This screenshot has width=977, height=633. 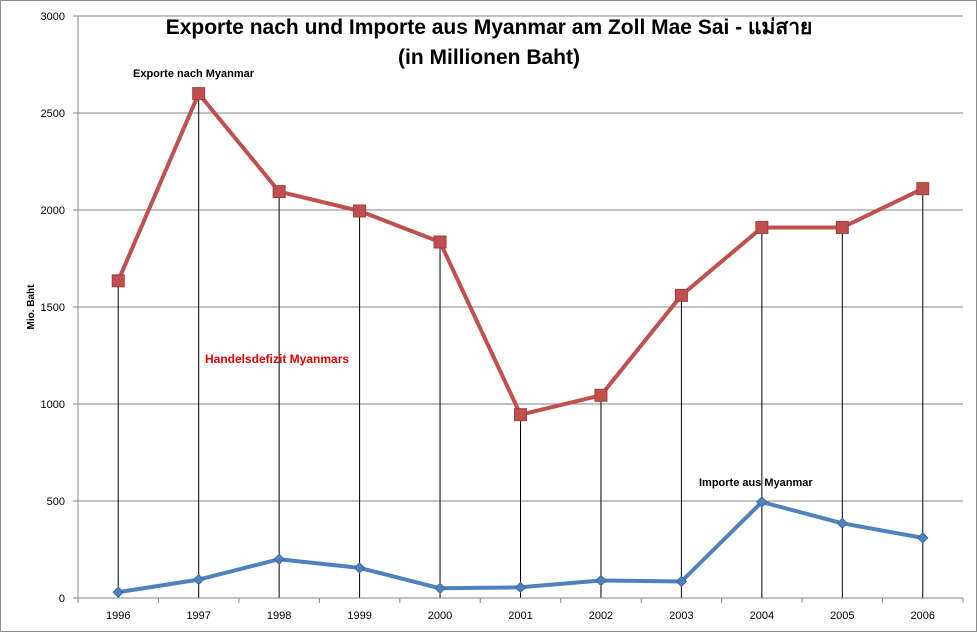 I want to click on y-tick-label: 2000, so click(x=53, y=211).